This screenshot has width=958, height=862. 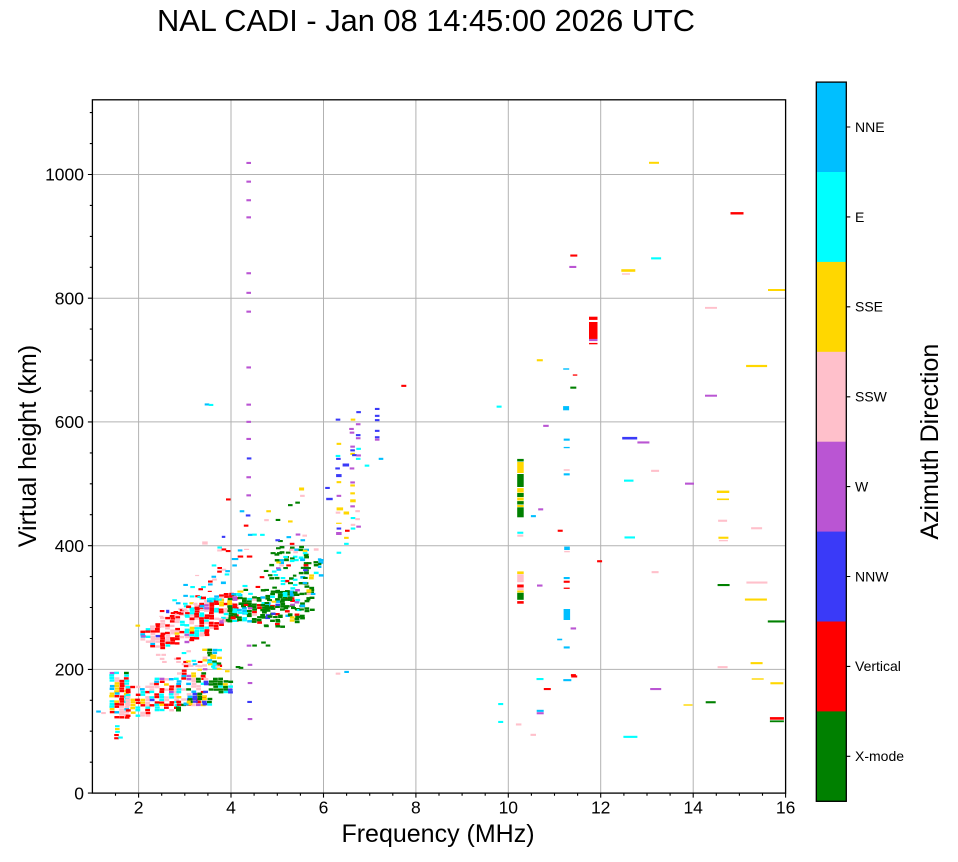 I want to click on svg-text: 16, so click(x=785, y=808).